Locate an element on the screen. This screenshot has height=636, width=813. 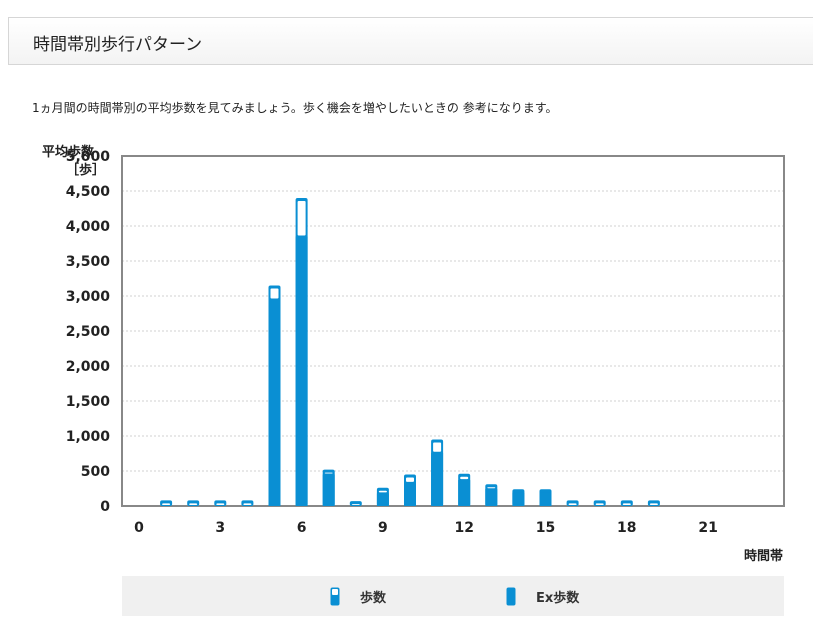
y-tick-label: 5,000 is located at coordinates (88, 157).